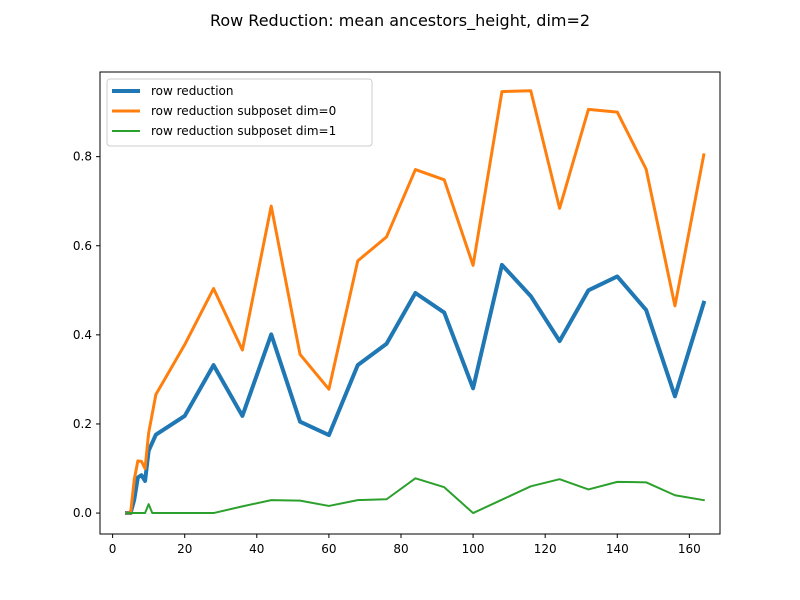  What do you see at coordinates (473, 549) in the screenshot?
I see `x-tick-label: 100` at bounding box center [473, 549].